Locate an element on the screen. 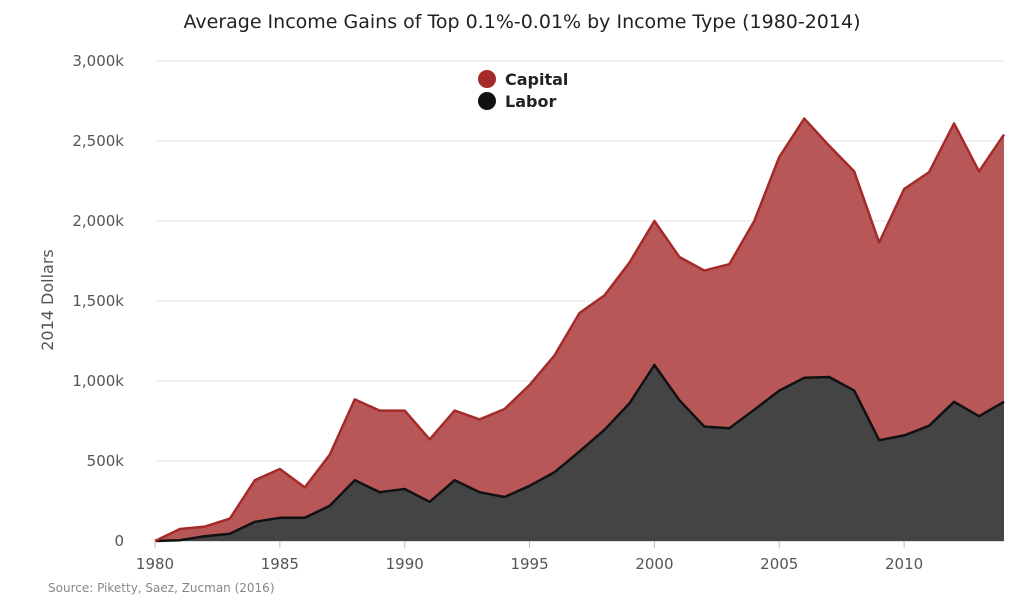 The image size is (1024, 604). x-axis-ticks: 1980 1985 1990 1995 2000 2005 2010 is located at coordinates (529, 557).